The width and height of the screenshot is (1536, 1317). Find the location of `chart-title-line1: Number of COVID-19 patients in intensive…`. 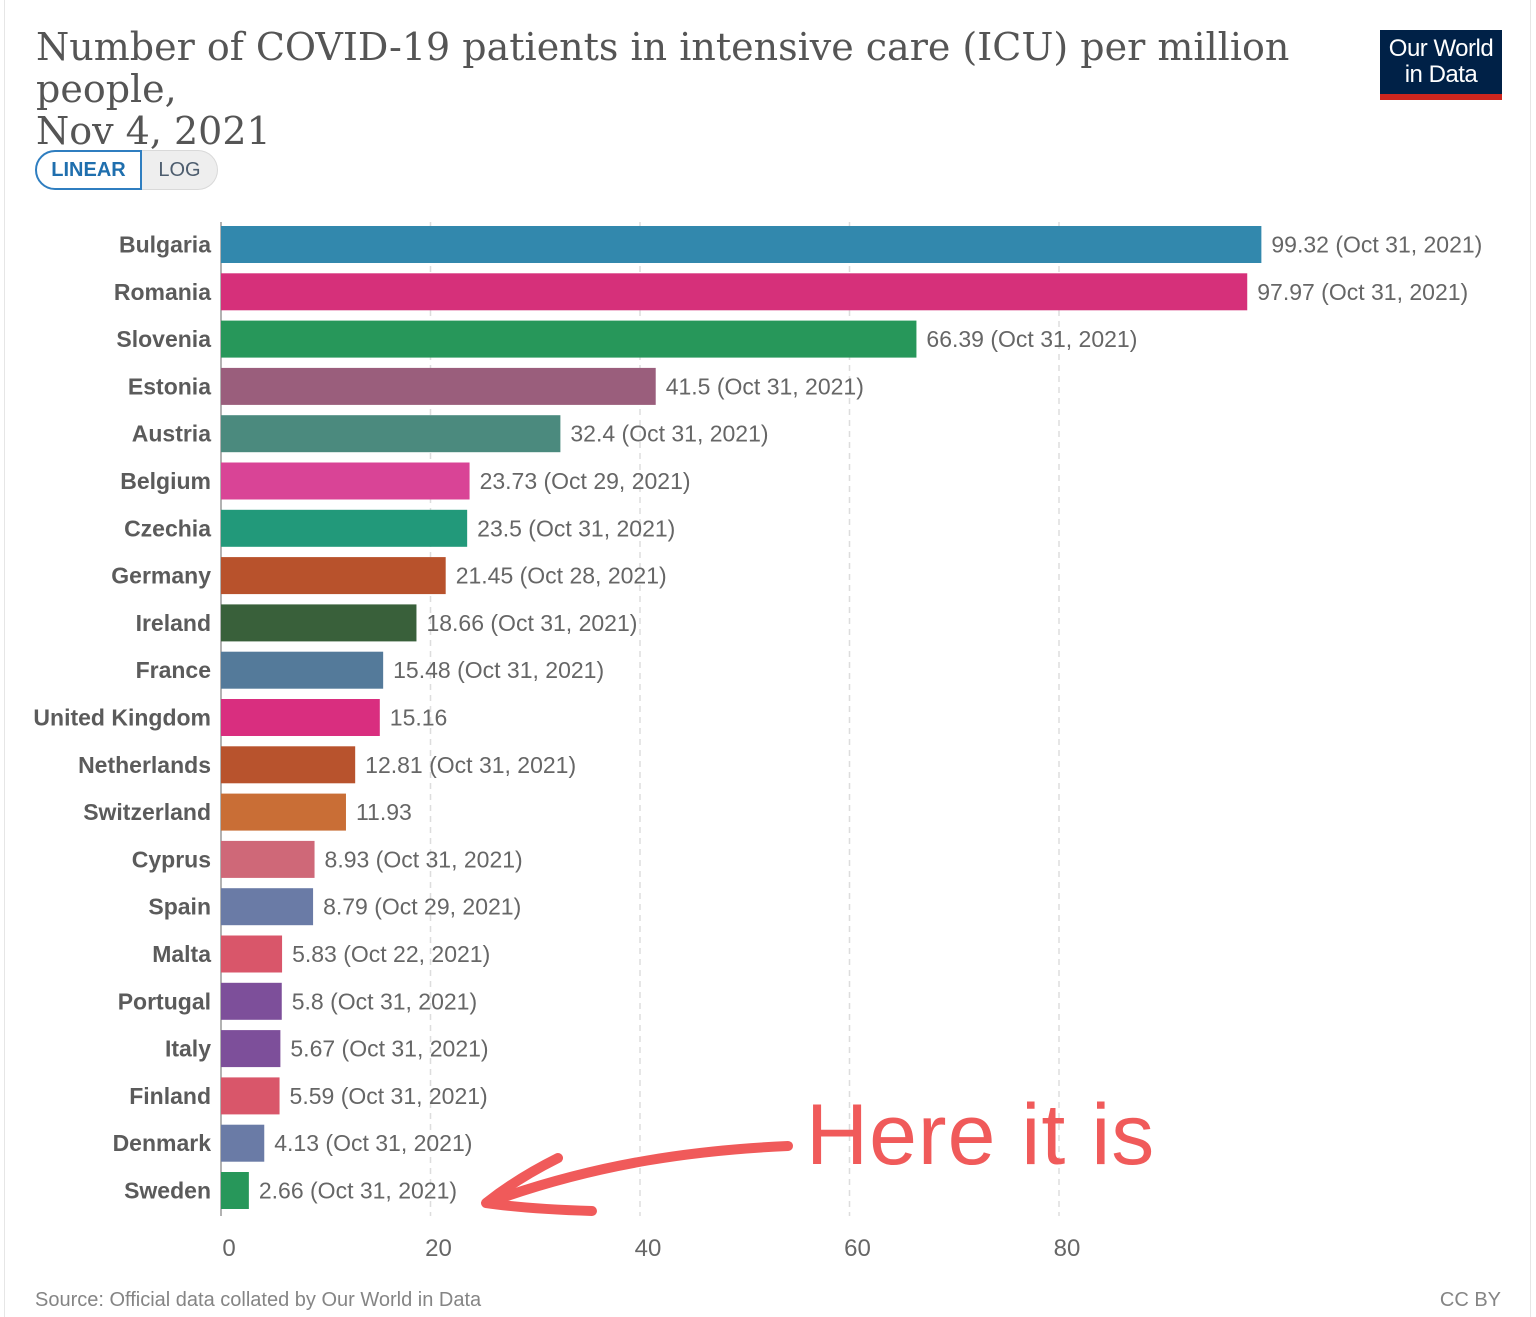

chart-title-line1: Number of COVID-19 patients in intensive… is located at coordinates (663, 68).